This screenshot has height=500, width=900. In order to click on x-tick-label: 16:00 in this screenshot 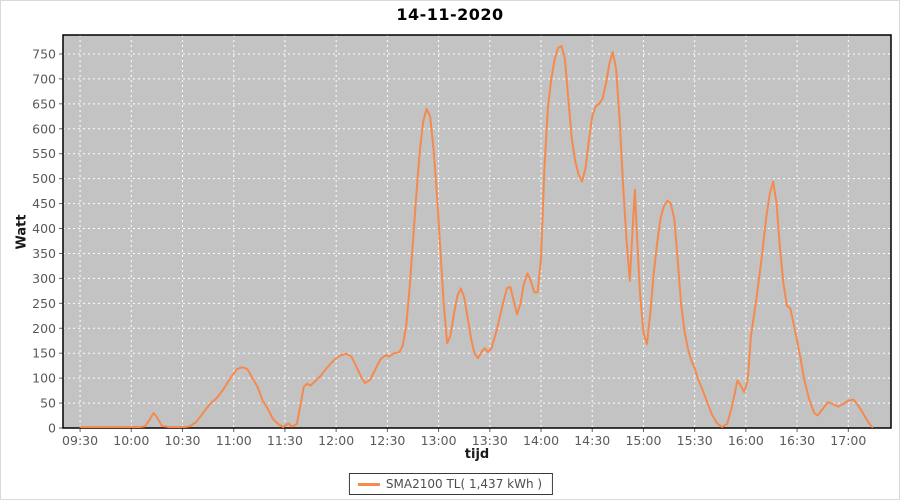, I will do `click(746, 440)`.